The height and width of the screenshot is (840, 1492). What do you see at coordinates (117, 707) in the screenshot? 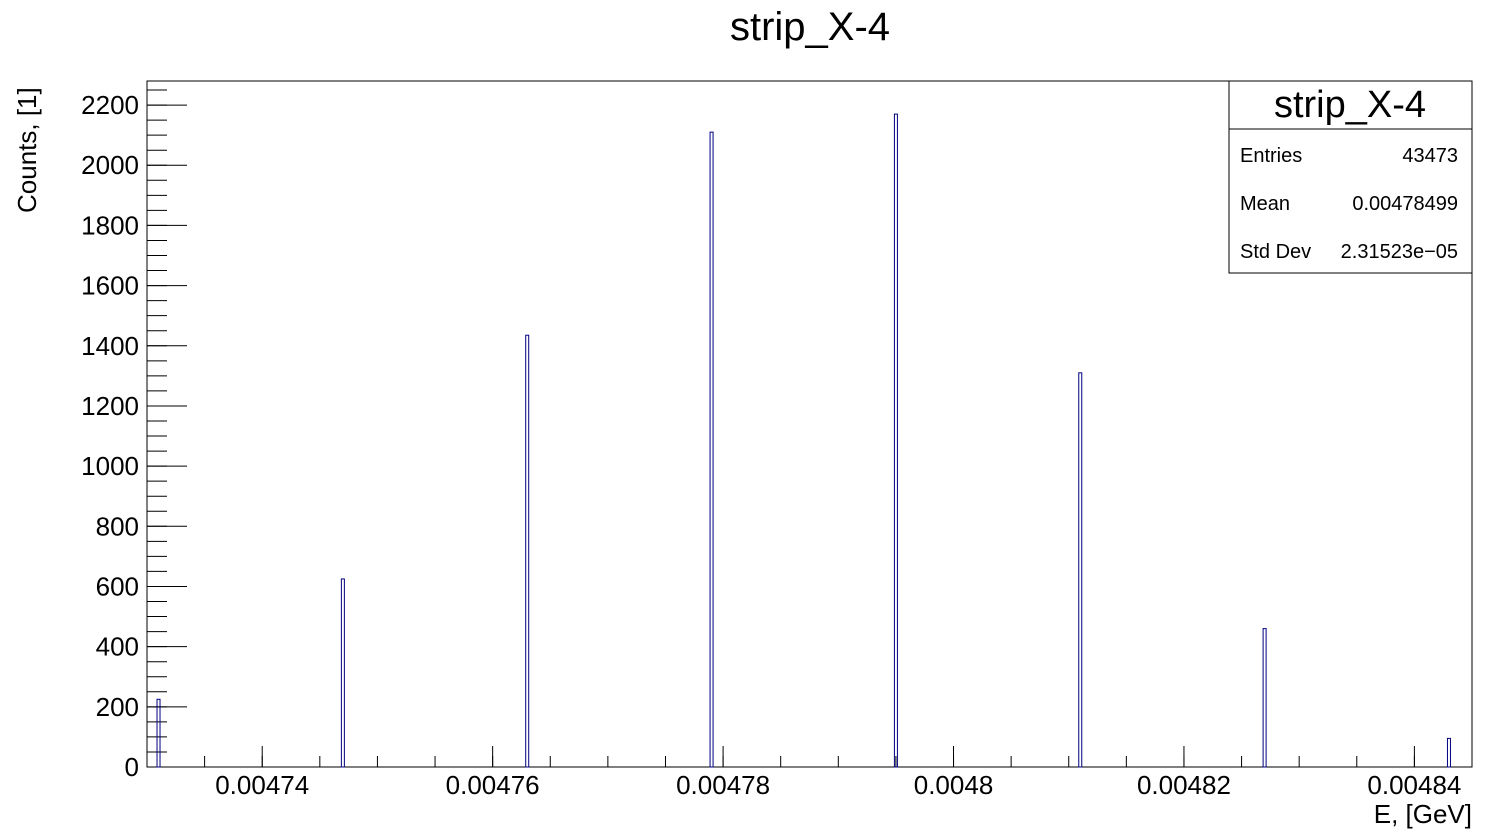
I see `y-tick-label: 200` at bounding box center [117, 707].